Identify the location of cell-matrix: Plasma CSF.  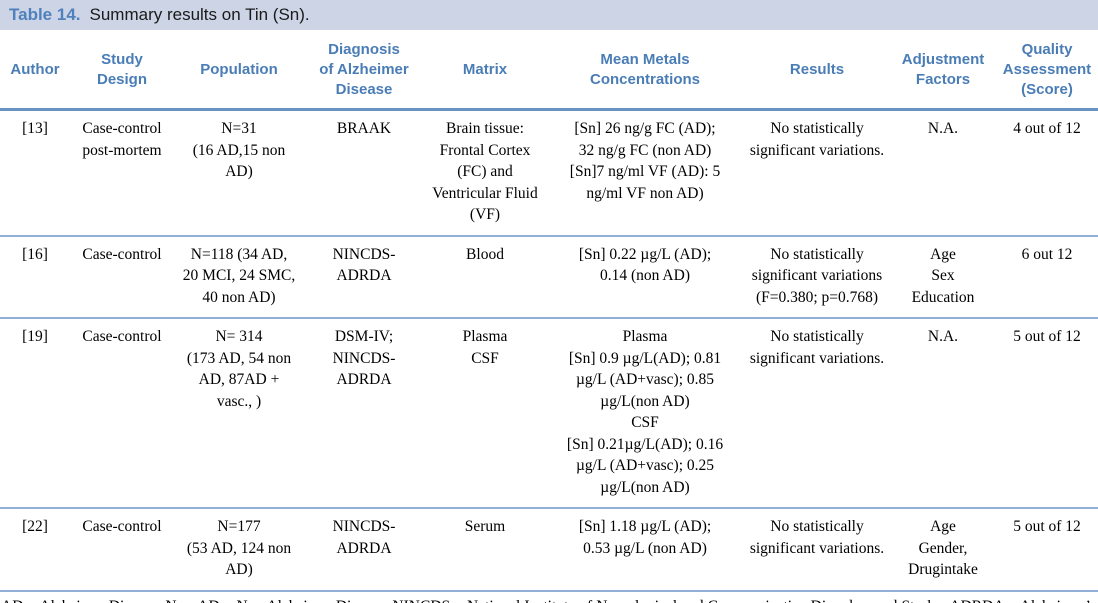
(485, 413).